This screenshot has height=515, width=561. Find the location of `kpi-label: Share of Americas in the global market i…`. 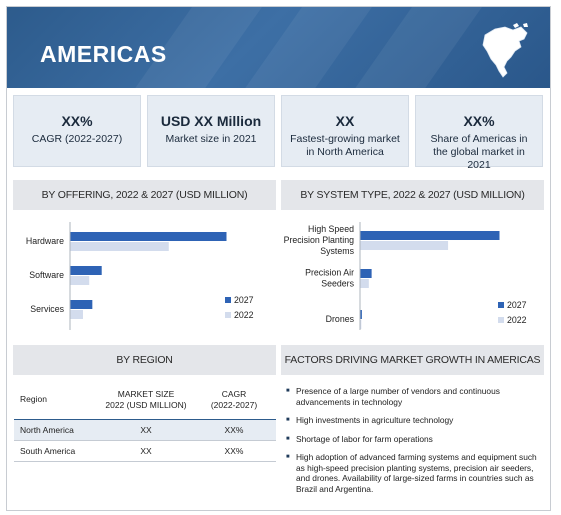

kpi-label: Share of Americas in the global market i… is located at coordinates (479, 152).